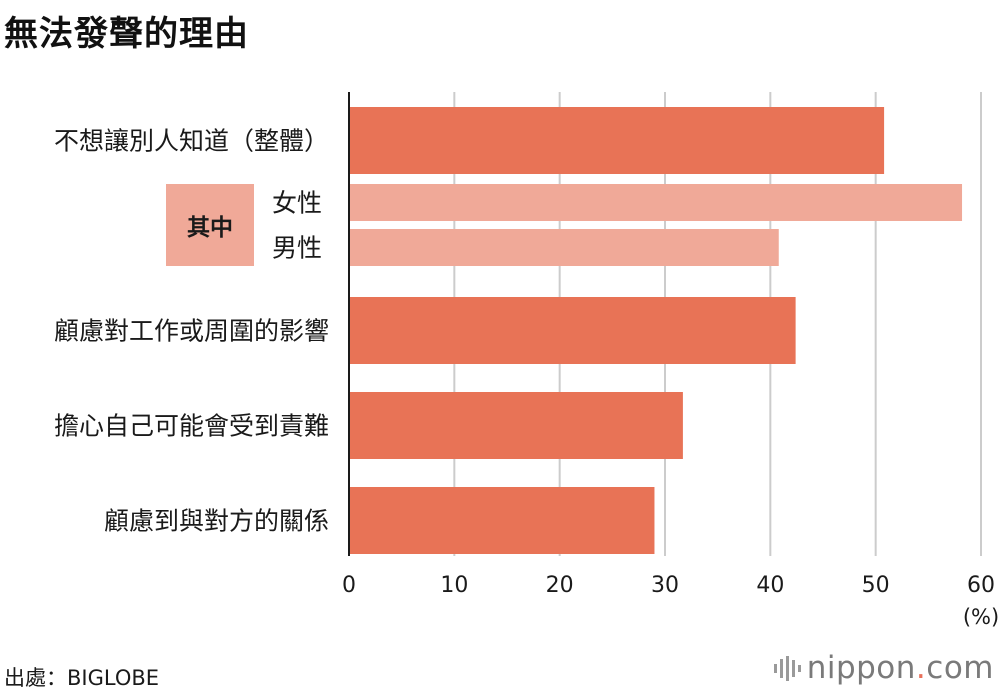  I want to click on category-label: 女性, so click(297, 203).